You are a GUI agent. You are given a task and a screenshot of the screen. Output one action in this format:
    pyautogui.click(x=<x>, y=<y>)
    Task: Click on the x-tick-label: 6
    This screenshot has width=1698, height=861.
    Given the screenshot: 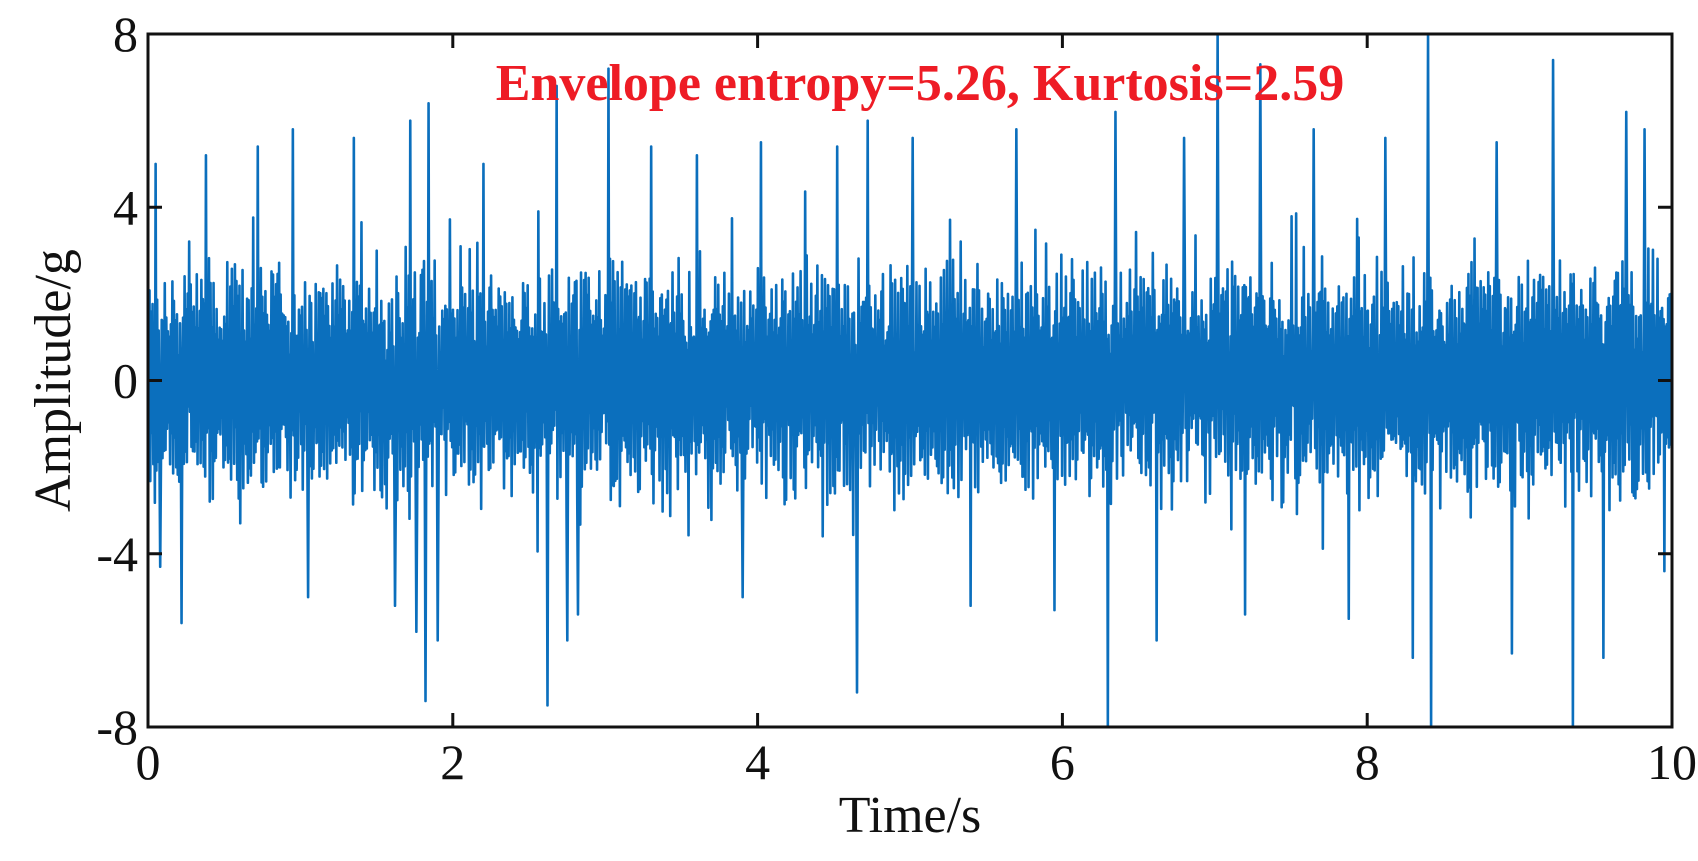 What is the action you would take?
    pyautogui.click(x=1062, y=762)
    